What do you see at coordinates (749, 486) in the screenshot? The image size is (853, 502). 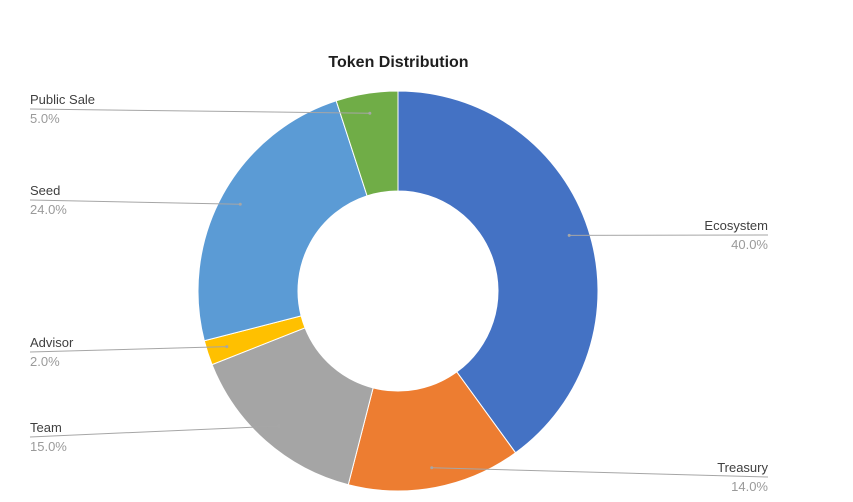 I see `value-treasury: 14.0%` at bounding box center [749, 486].